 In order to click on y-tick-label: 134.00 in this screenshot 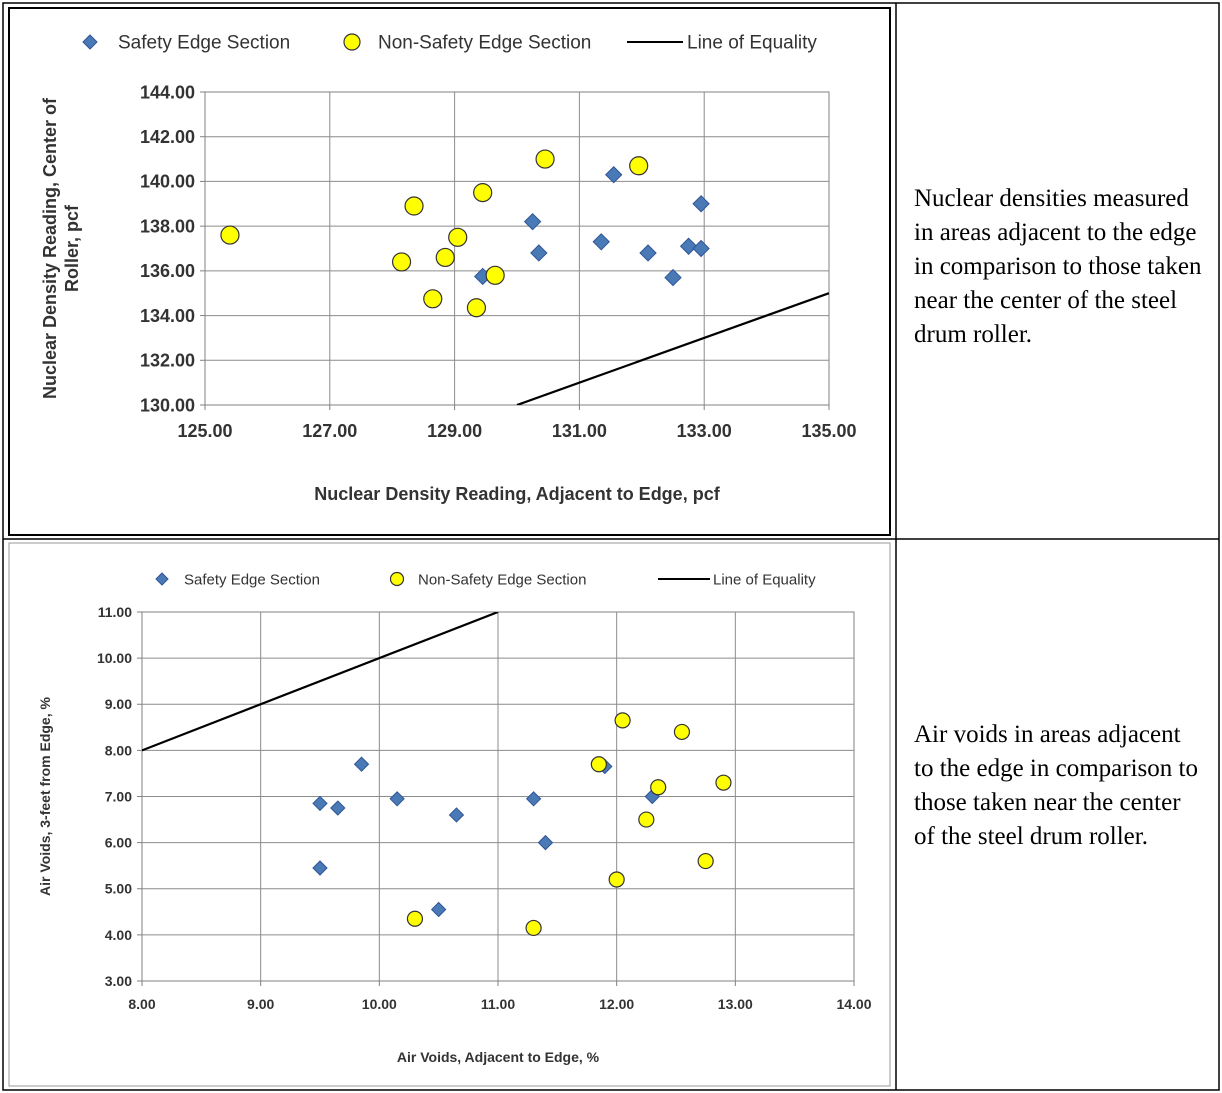, I will do `click(167, 316)`.